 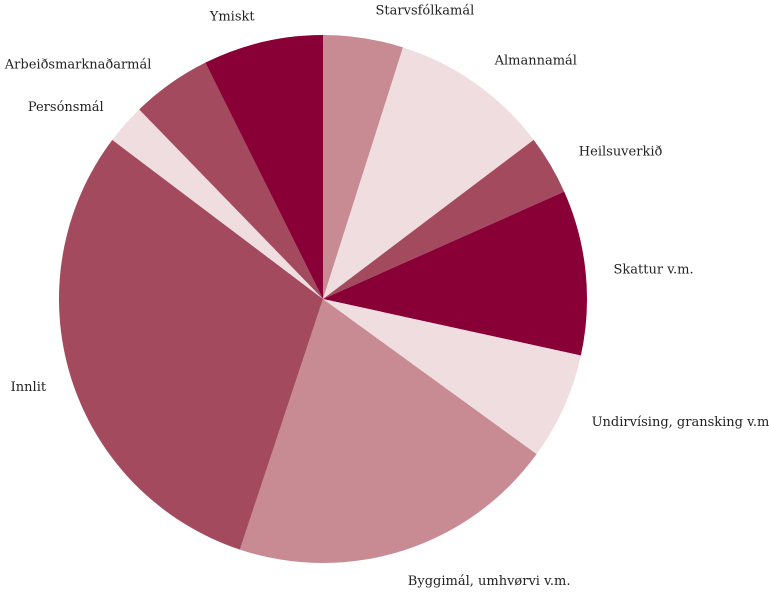 I want to click on pie-slice-arbei-smarkna-armal, so click(x=231, y=181).